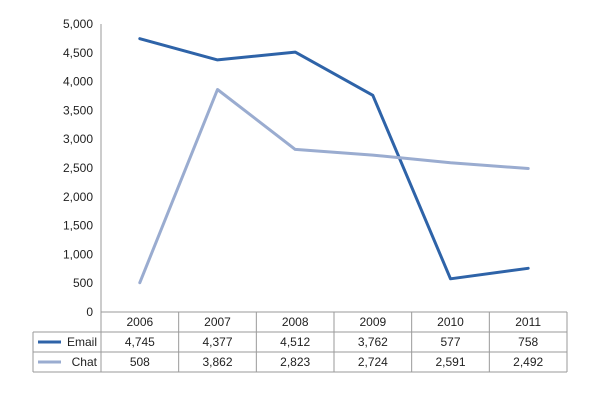  I want to click on data-label-chat: 2,492, so click(528, 362).